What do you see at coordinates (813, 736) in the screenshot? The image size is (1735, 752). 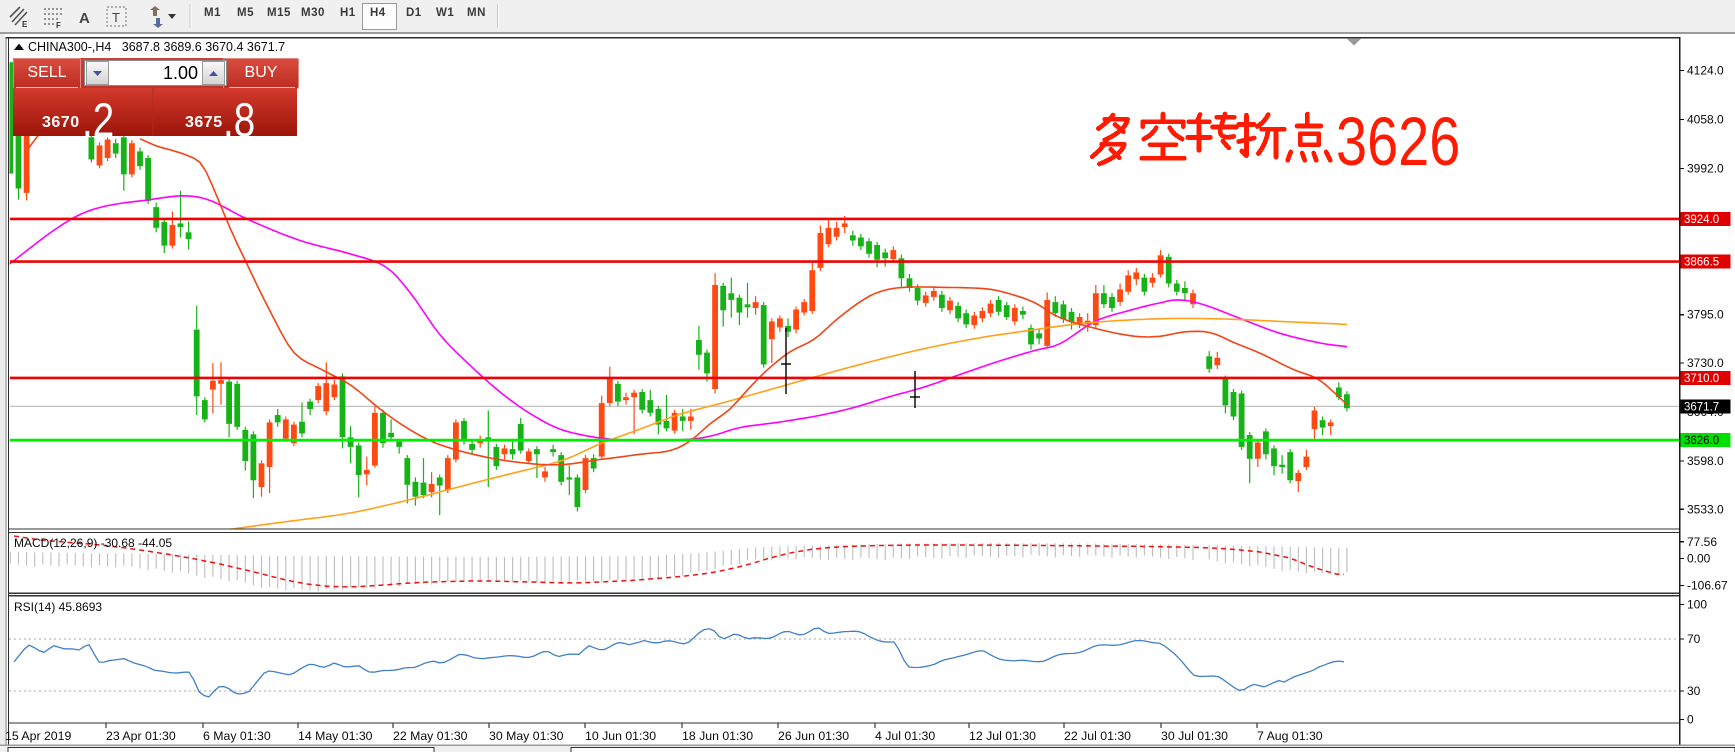 I see `svg-text: 26 Jun 01:30` at bounding box center [813, 736].